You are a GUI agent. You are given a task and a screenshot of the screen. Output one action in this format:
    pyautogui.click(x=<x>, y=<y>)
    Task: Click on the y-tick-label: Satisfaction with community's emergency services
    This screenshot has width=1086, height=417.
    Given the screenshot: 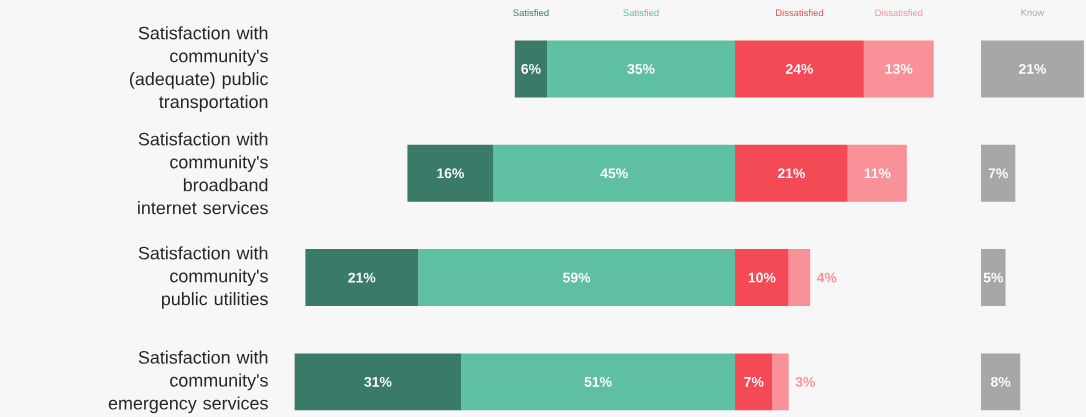 What is the action you would take?
    pyautogui.click(x=188, y=382)
    